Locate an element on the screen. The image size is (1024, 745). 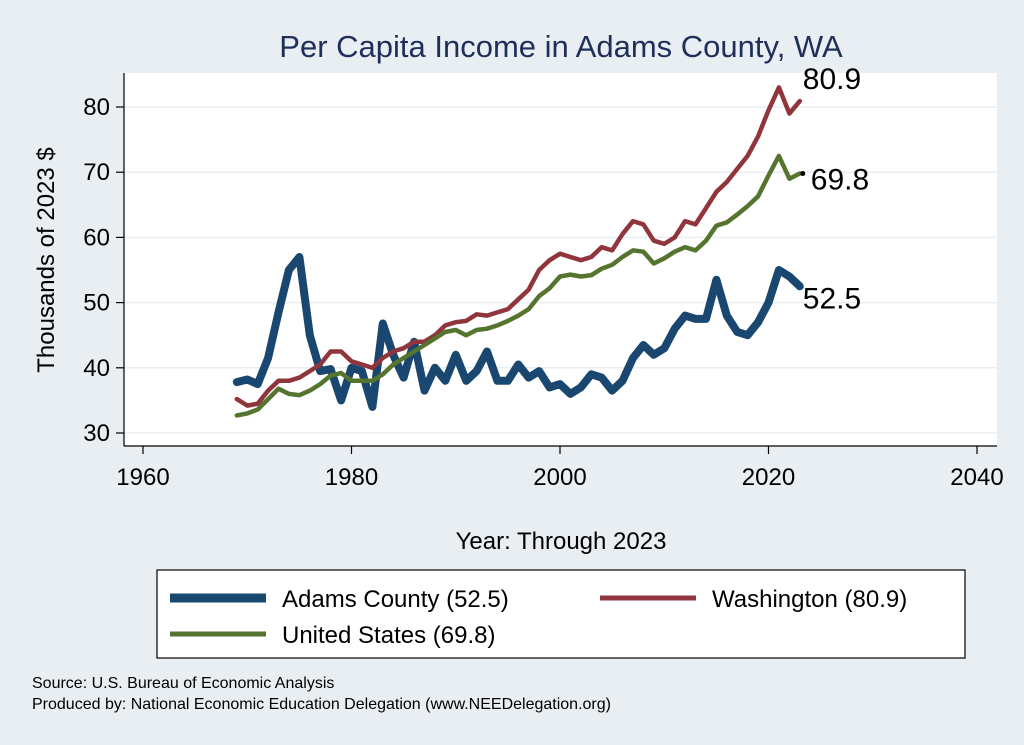
x-tick-label: 2000 is located at coordinates (559, 477).